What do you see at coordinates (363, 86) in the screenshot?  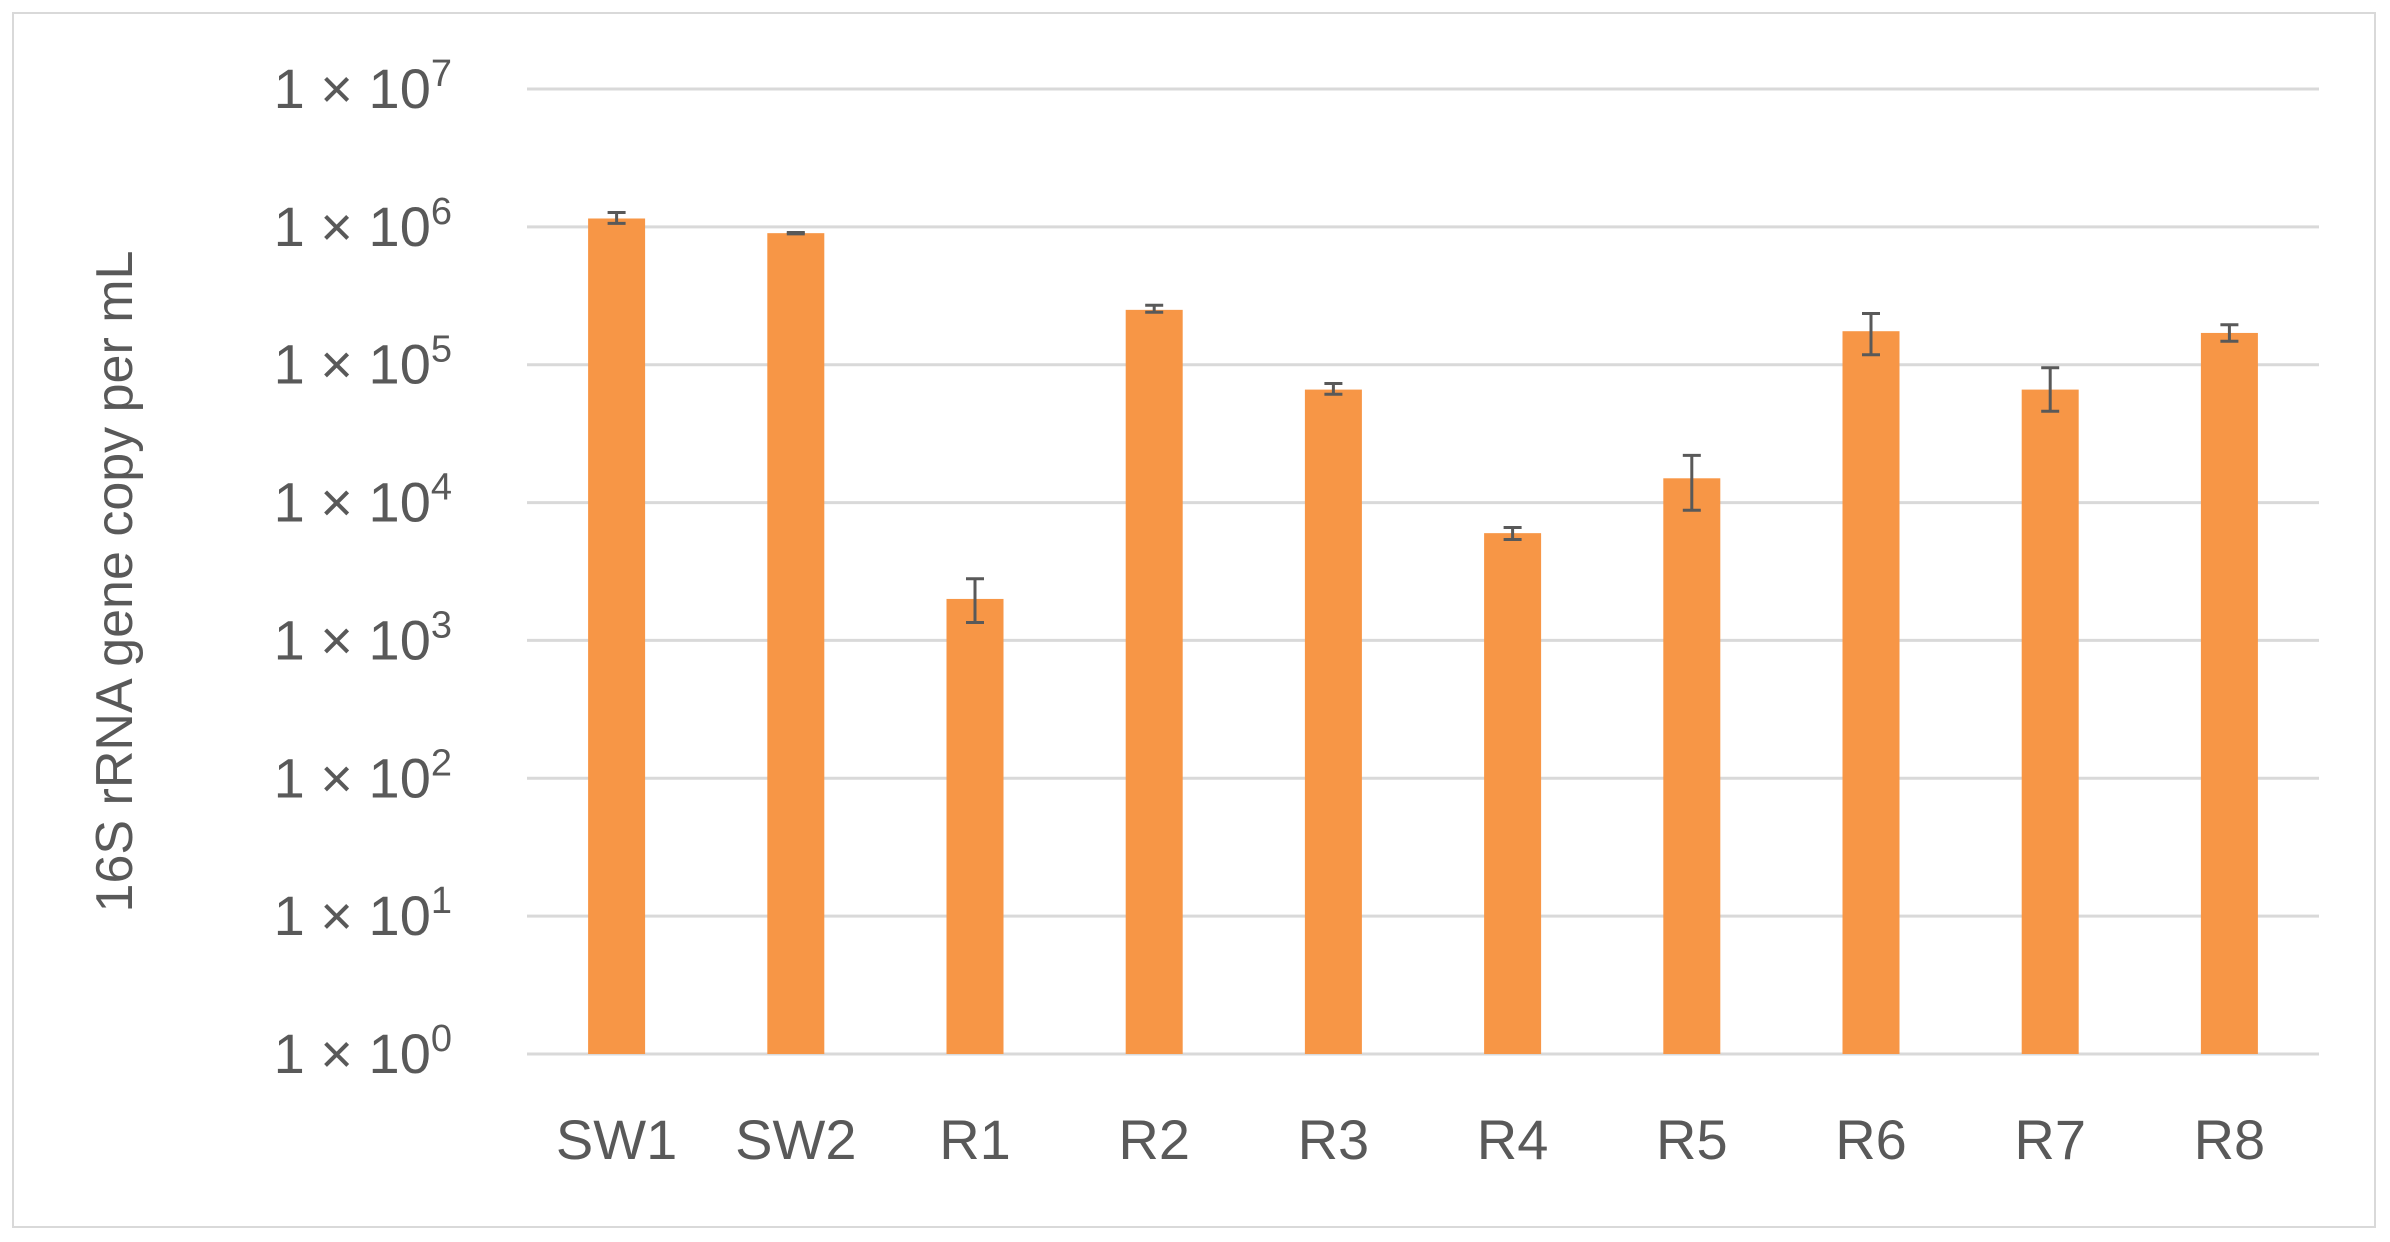 I see `y-tick-label: 1 × 10⁷` at bounding box center [363, 86].